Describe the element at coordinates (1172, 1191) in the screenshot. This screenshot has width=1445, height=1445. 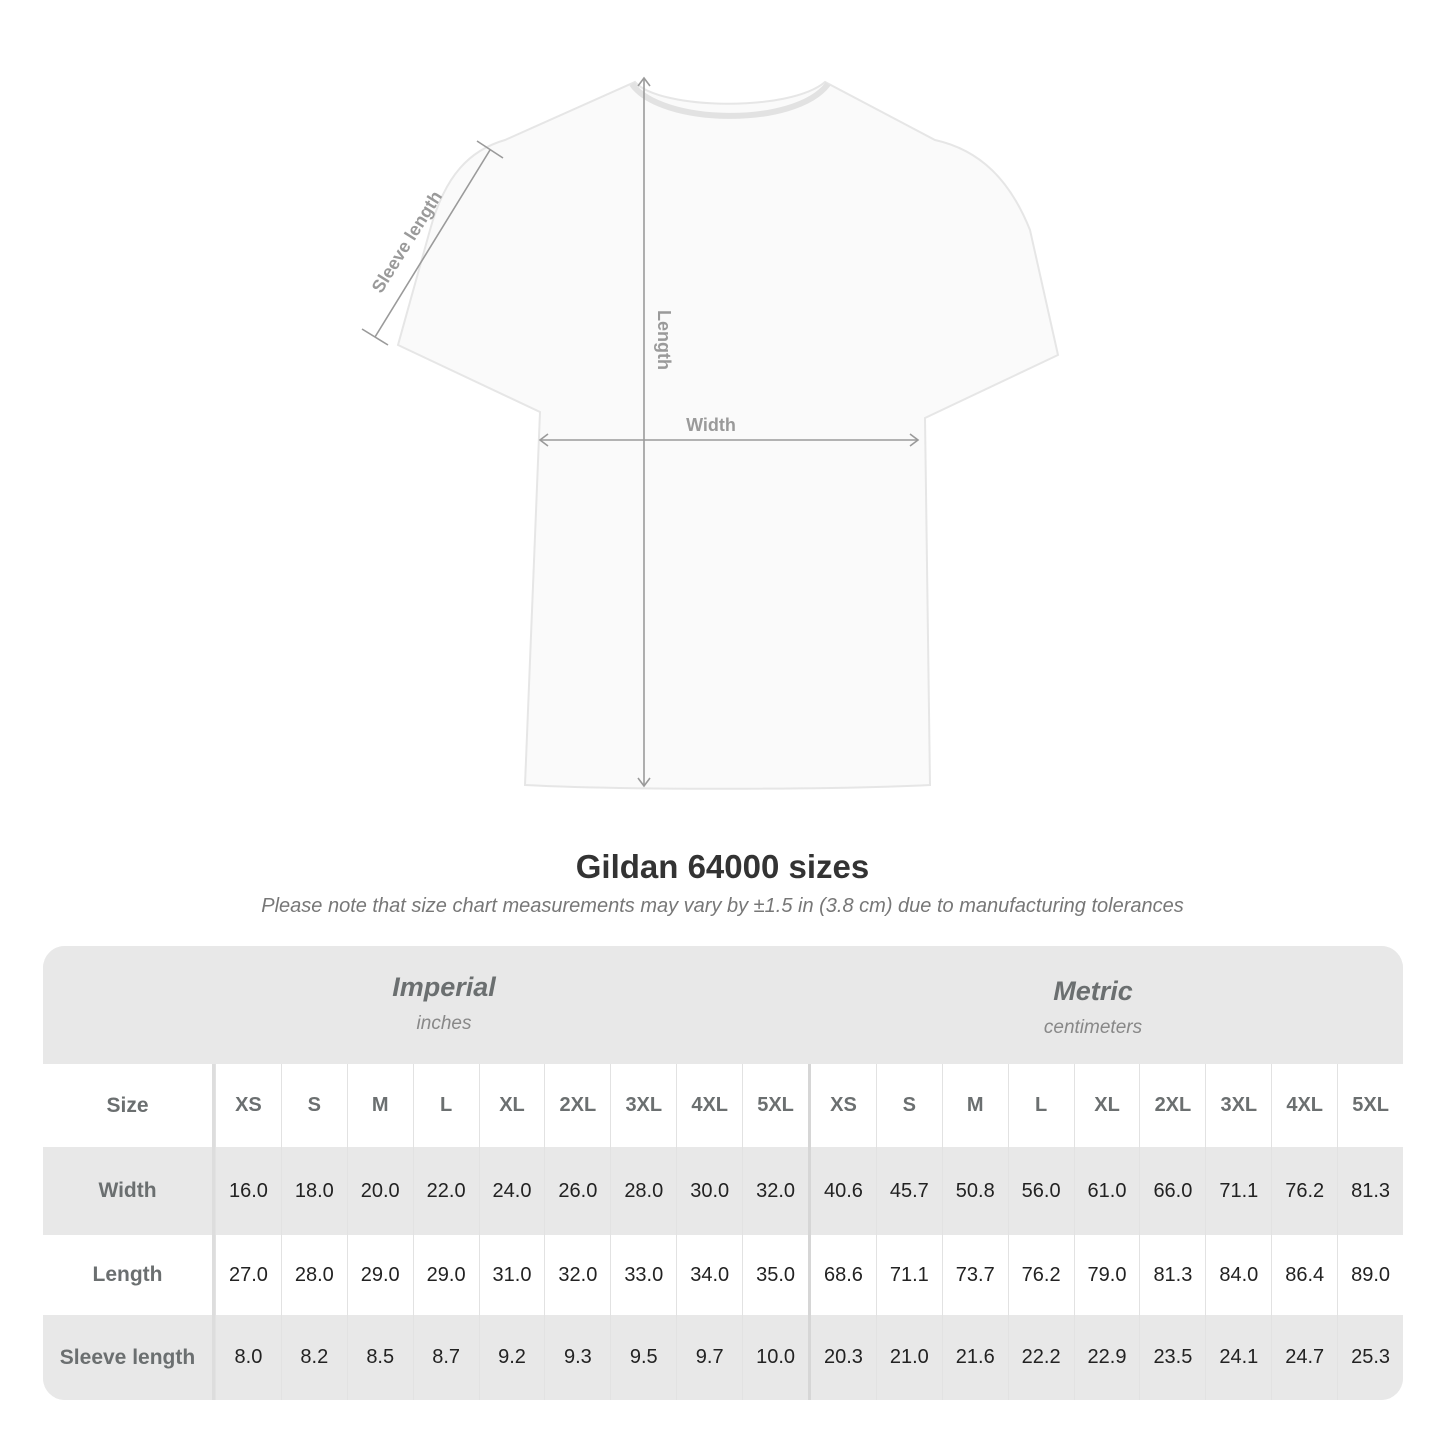
I see `metric-cell: 66.0` at that location.